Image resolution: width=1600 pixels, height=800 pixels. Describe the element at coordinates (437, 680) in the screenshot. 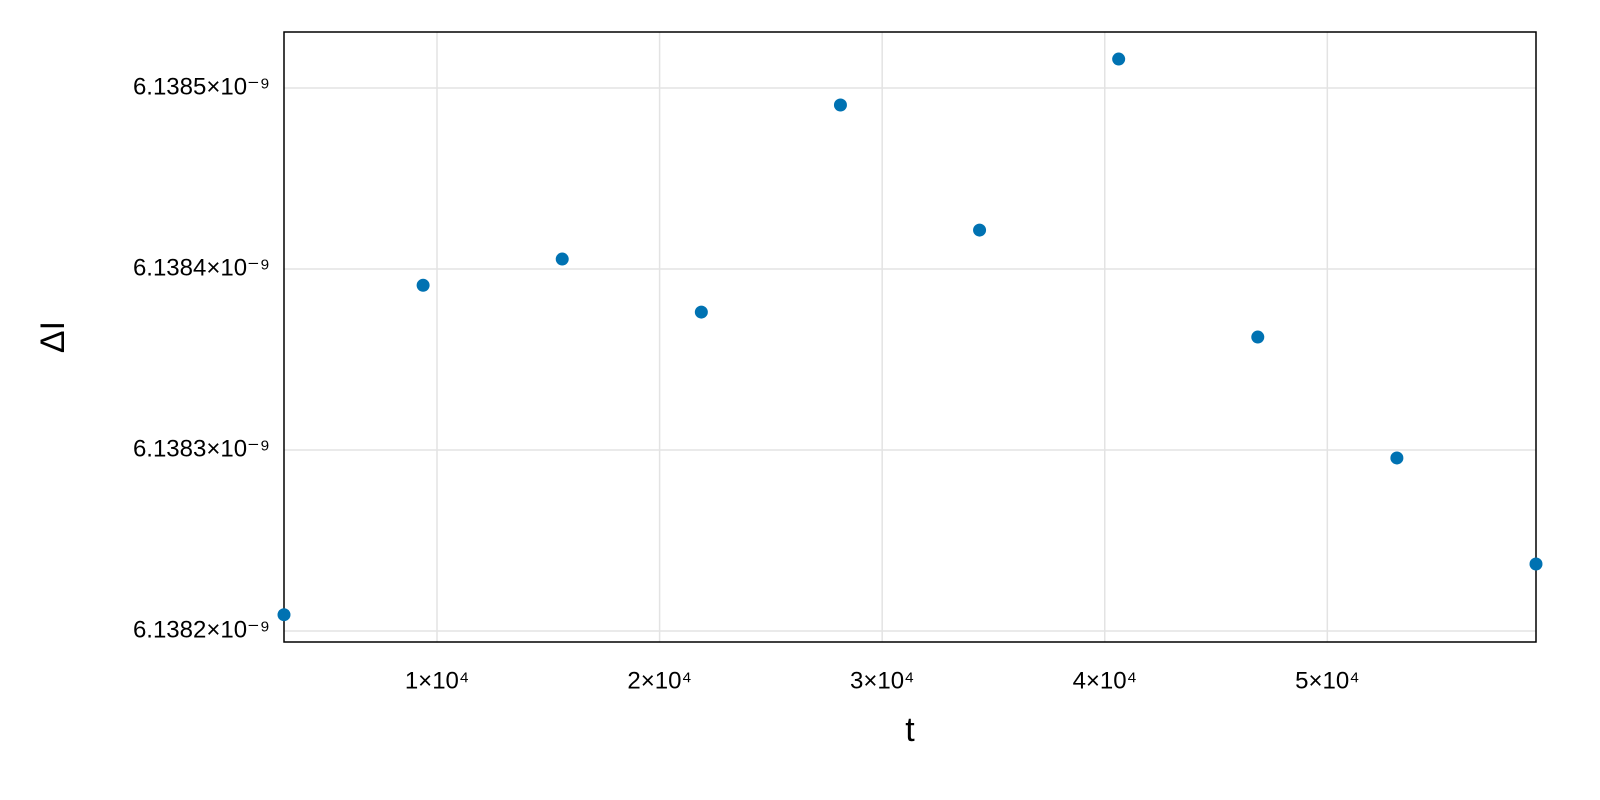

I see `x-tick-label: 1×10⁴` at that location.